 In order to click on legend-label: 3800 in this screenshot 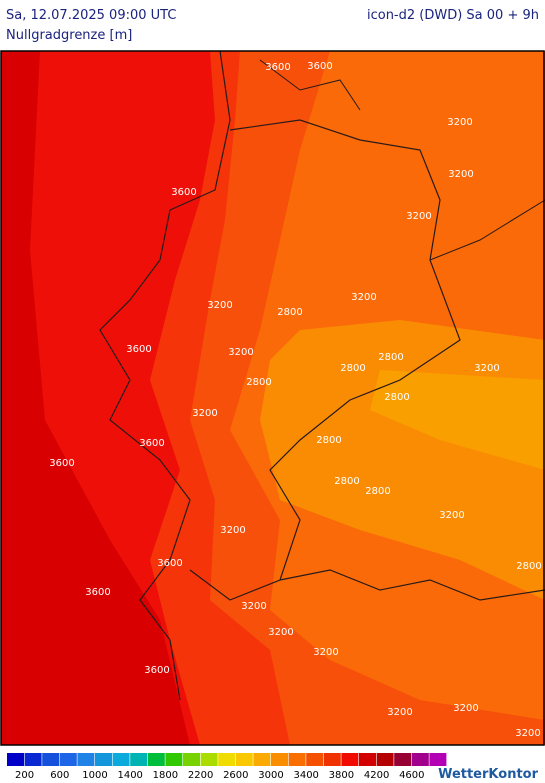, I will do `click(341, 775)`.